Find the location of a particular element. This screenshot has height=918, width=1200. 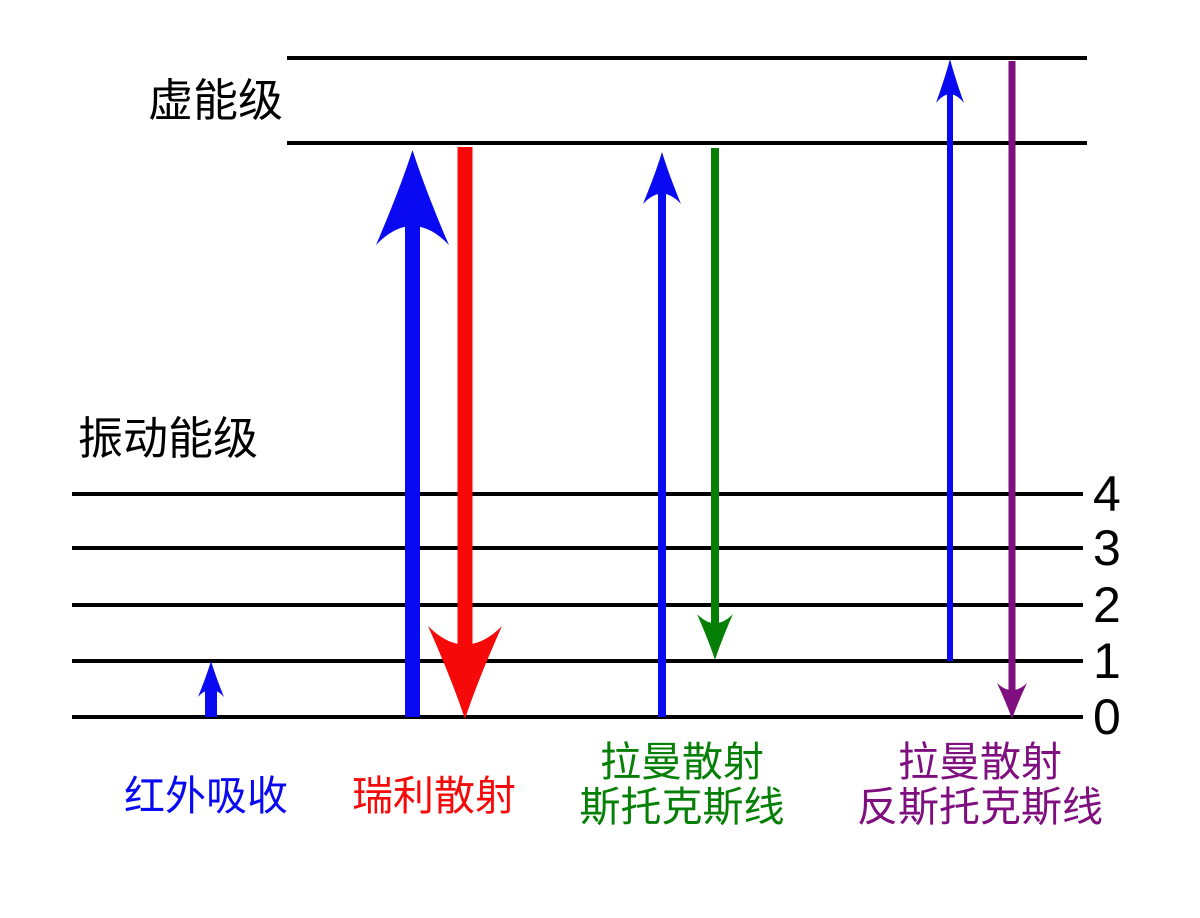

stokes-excitation-arrow is located at coordinates (662, 434).